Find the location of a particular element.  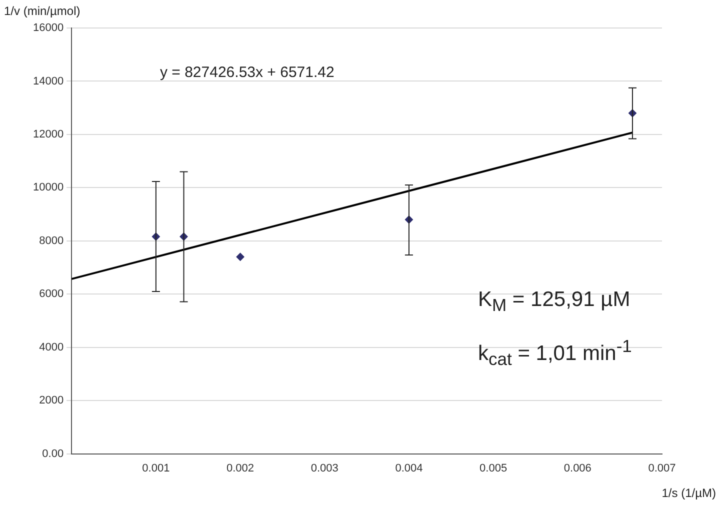

x-tick-label: 0.002 is located at coordinates (240, 468).